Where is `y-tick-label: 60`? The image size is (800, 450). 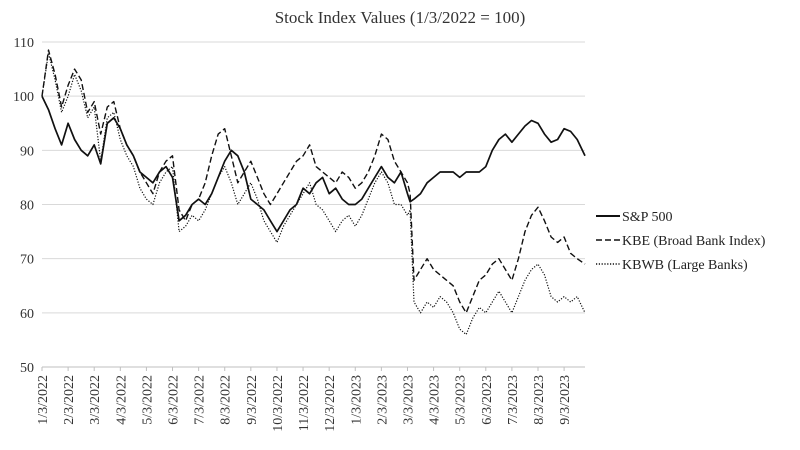
y-tick-label: 60 is located at coordinates (27, 314).